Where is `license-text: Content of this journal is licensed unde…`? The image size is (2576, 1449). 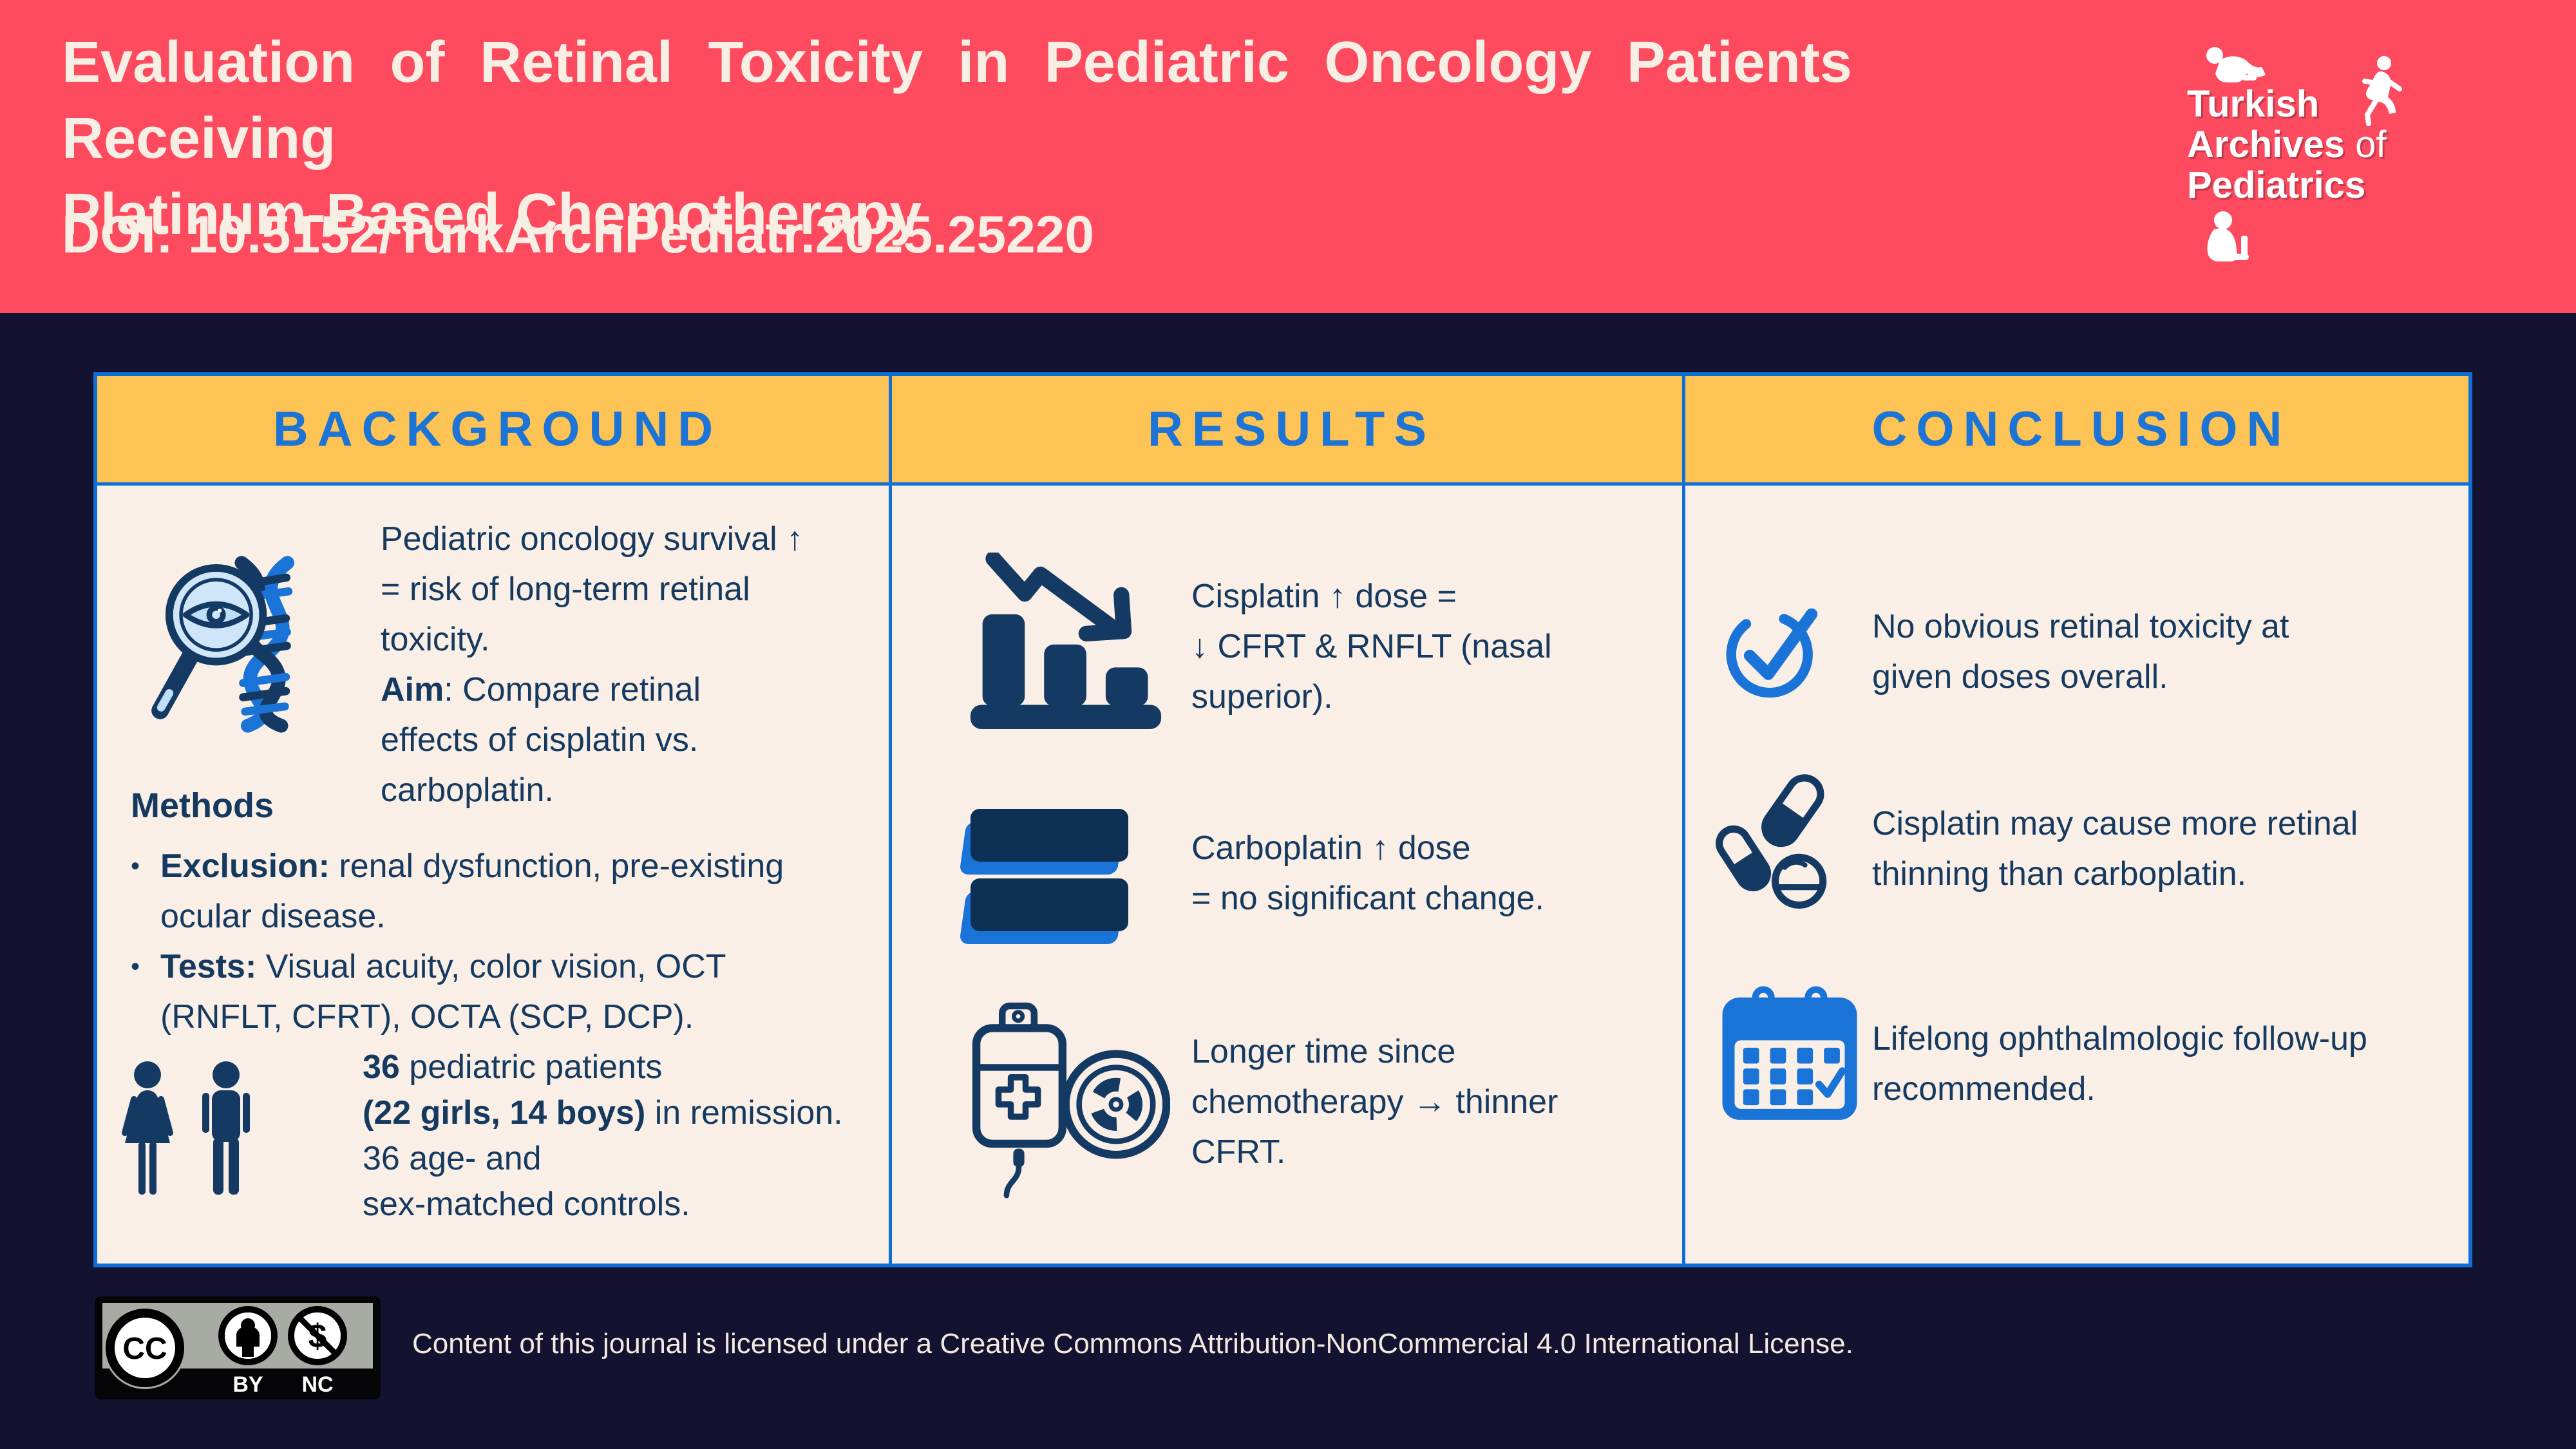 license-text: Content of this journal is licensed unde… is located at coordinates (1132, 1343).